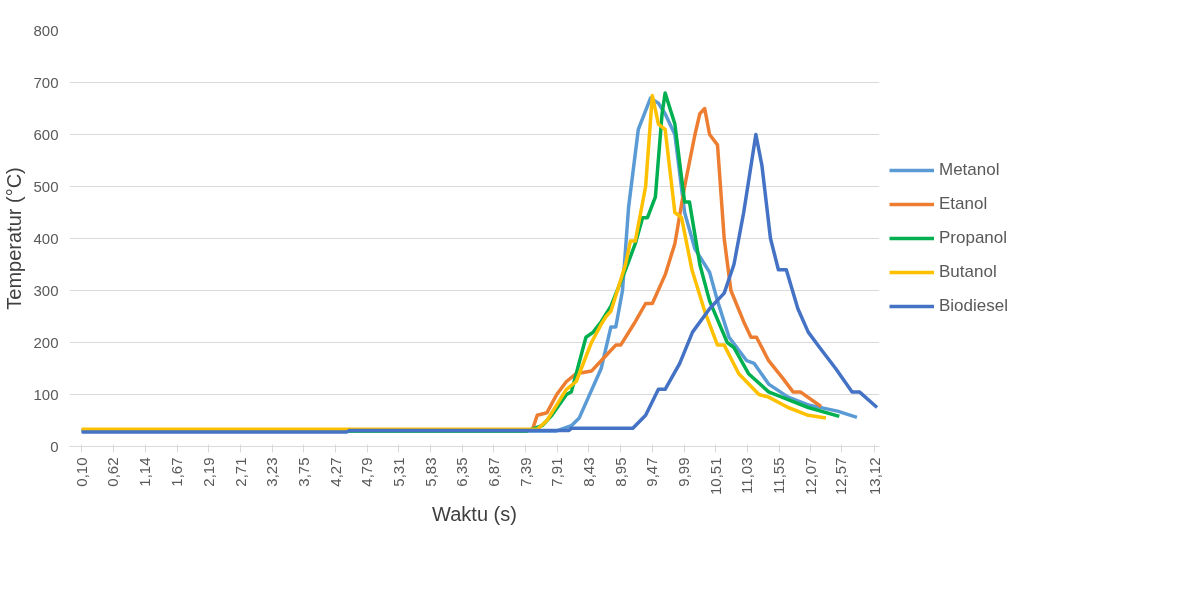  What do you see at coordinates (430, 472) in the screenshot?
I see `x-tick-label: 5,83` at bounding box center [430, 472].